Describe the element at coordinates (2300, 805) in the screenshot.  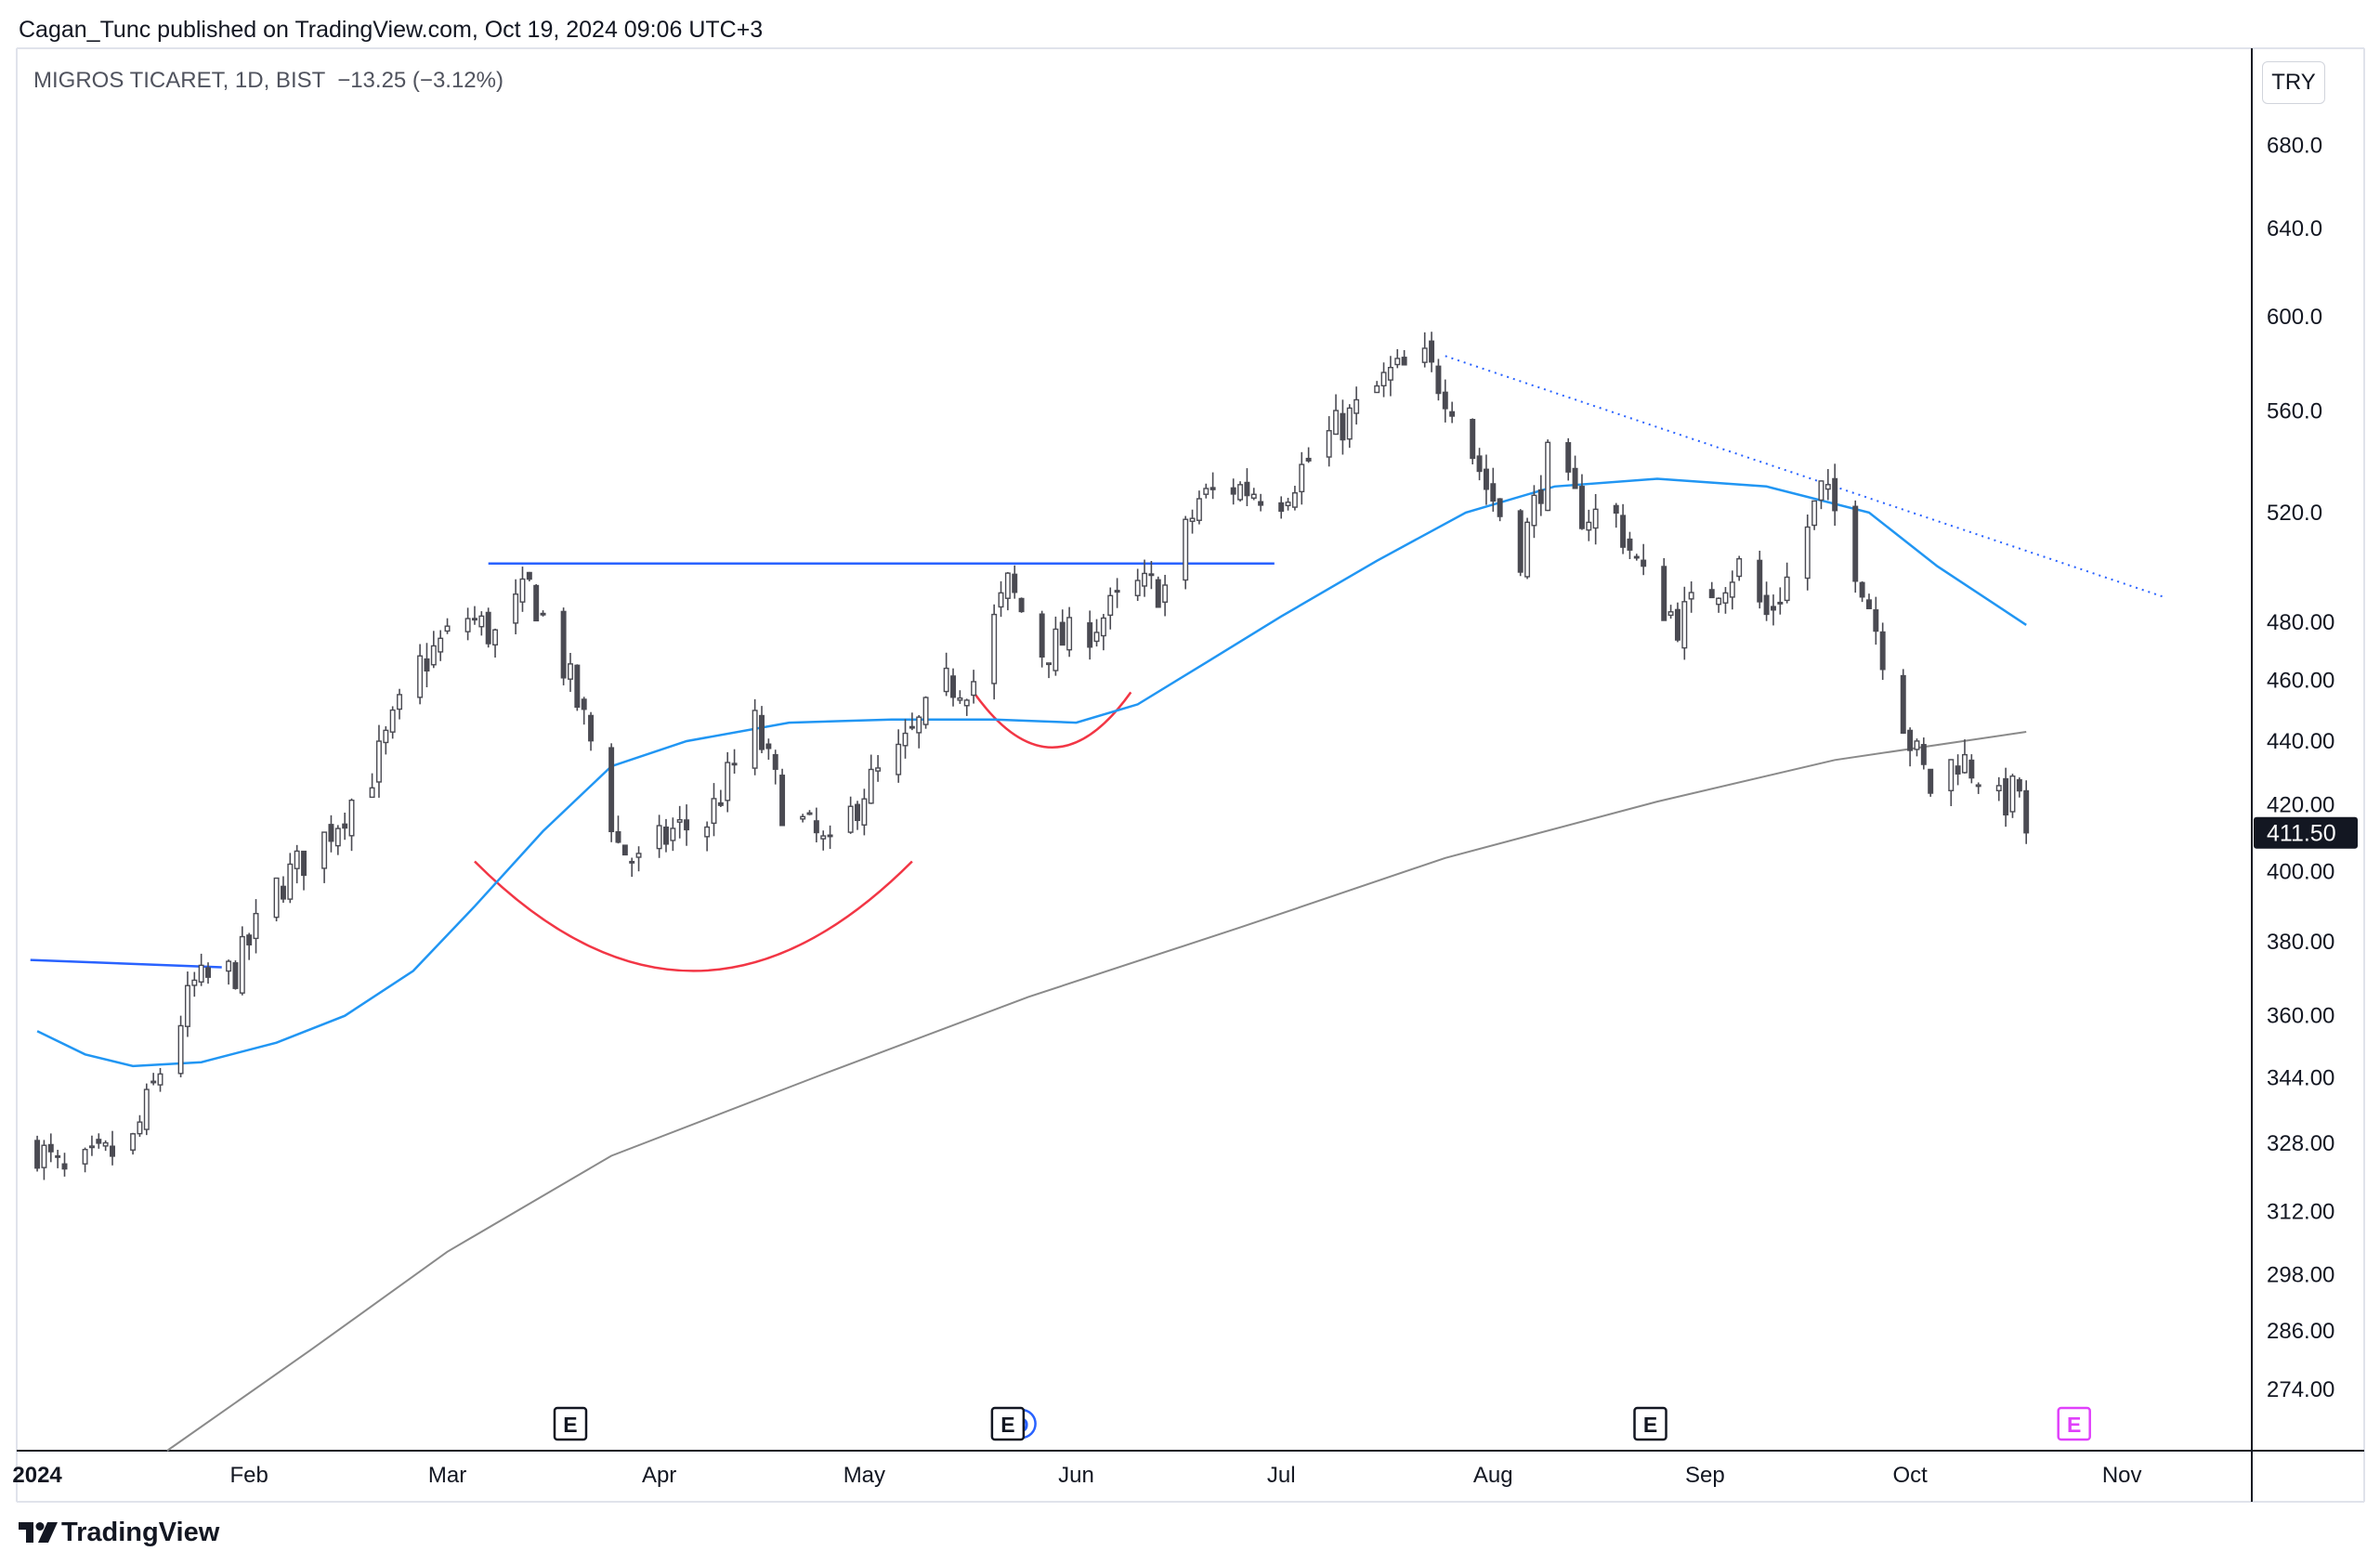
I see `price-tick-label: 420.00` at that location.